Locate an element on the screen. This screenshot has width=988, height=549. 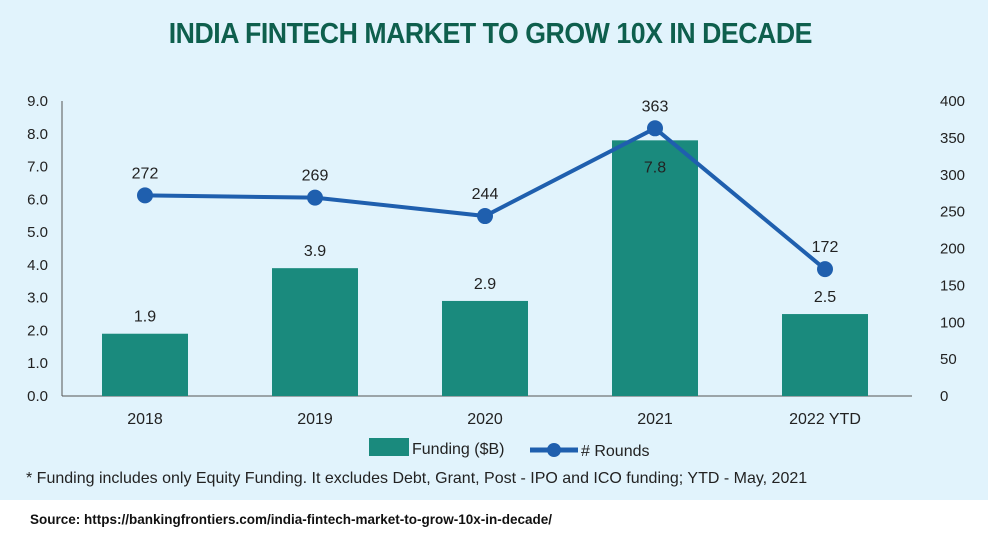
line-data-label: 363 is located at coordinates (655, 106).